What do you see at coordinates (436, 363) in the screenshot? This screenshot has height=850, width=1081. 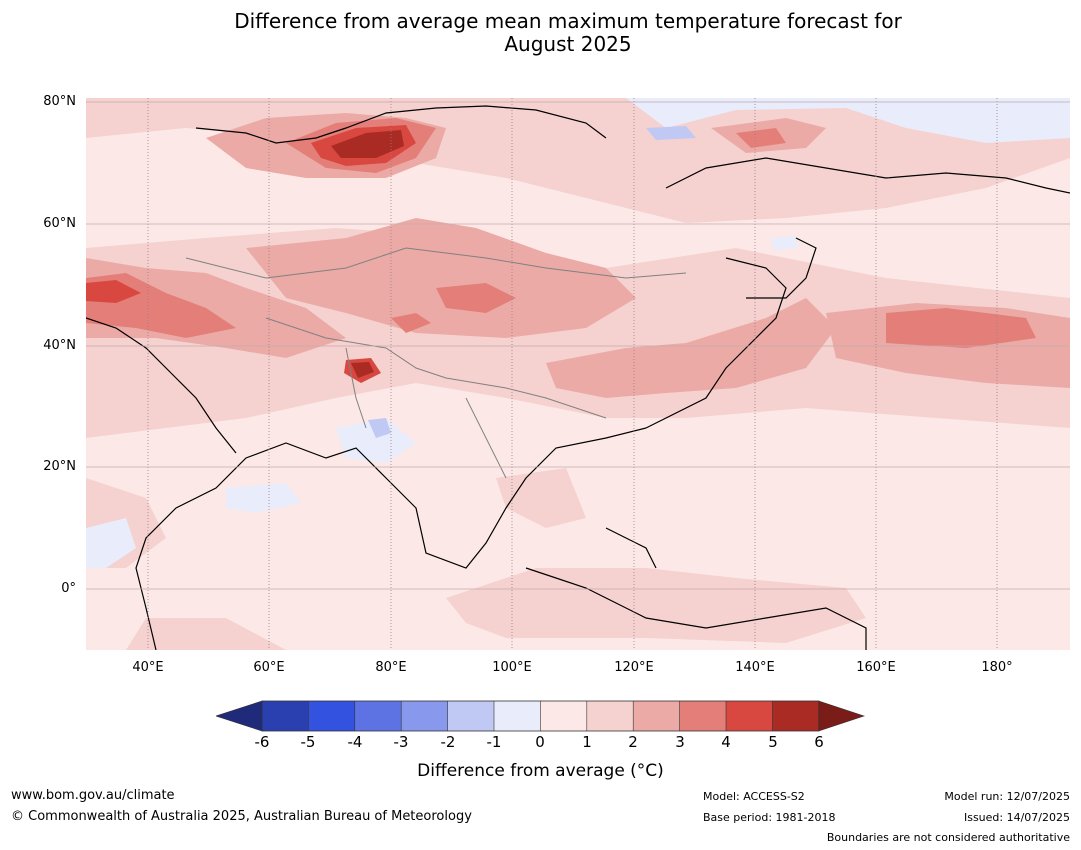 I see `country-borders` at bounding box center [436, 363].